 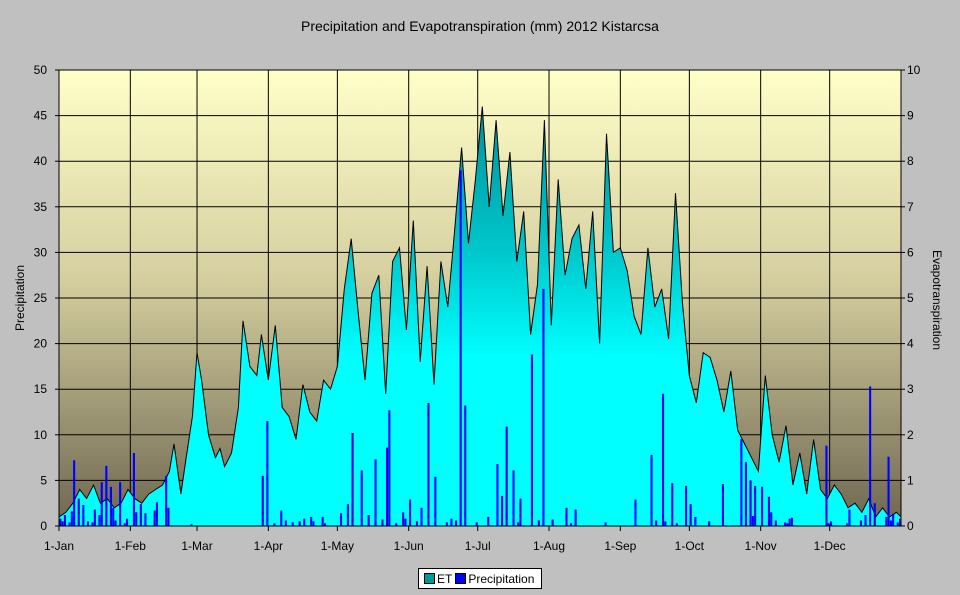 What do you see at coordinates (196, 546) in the screenshot?
I see `x-tick-label: 1-Mar` at bounding box center [196, 546].